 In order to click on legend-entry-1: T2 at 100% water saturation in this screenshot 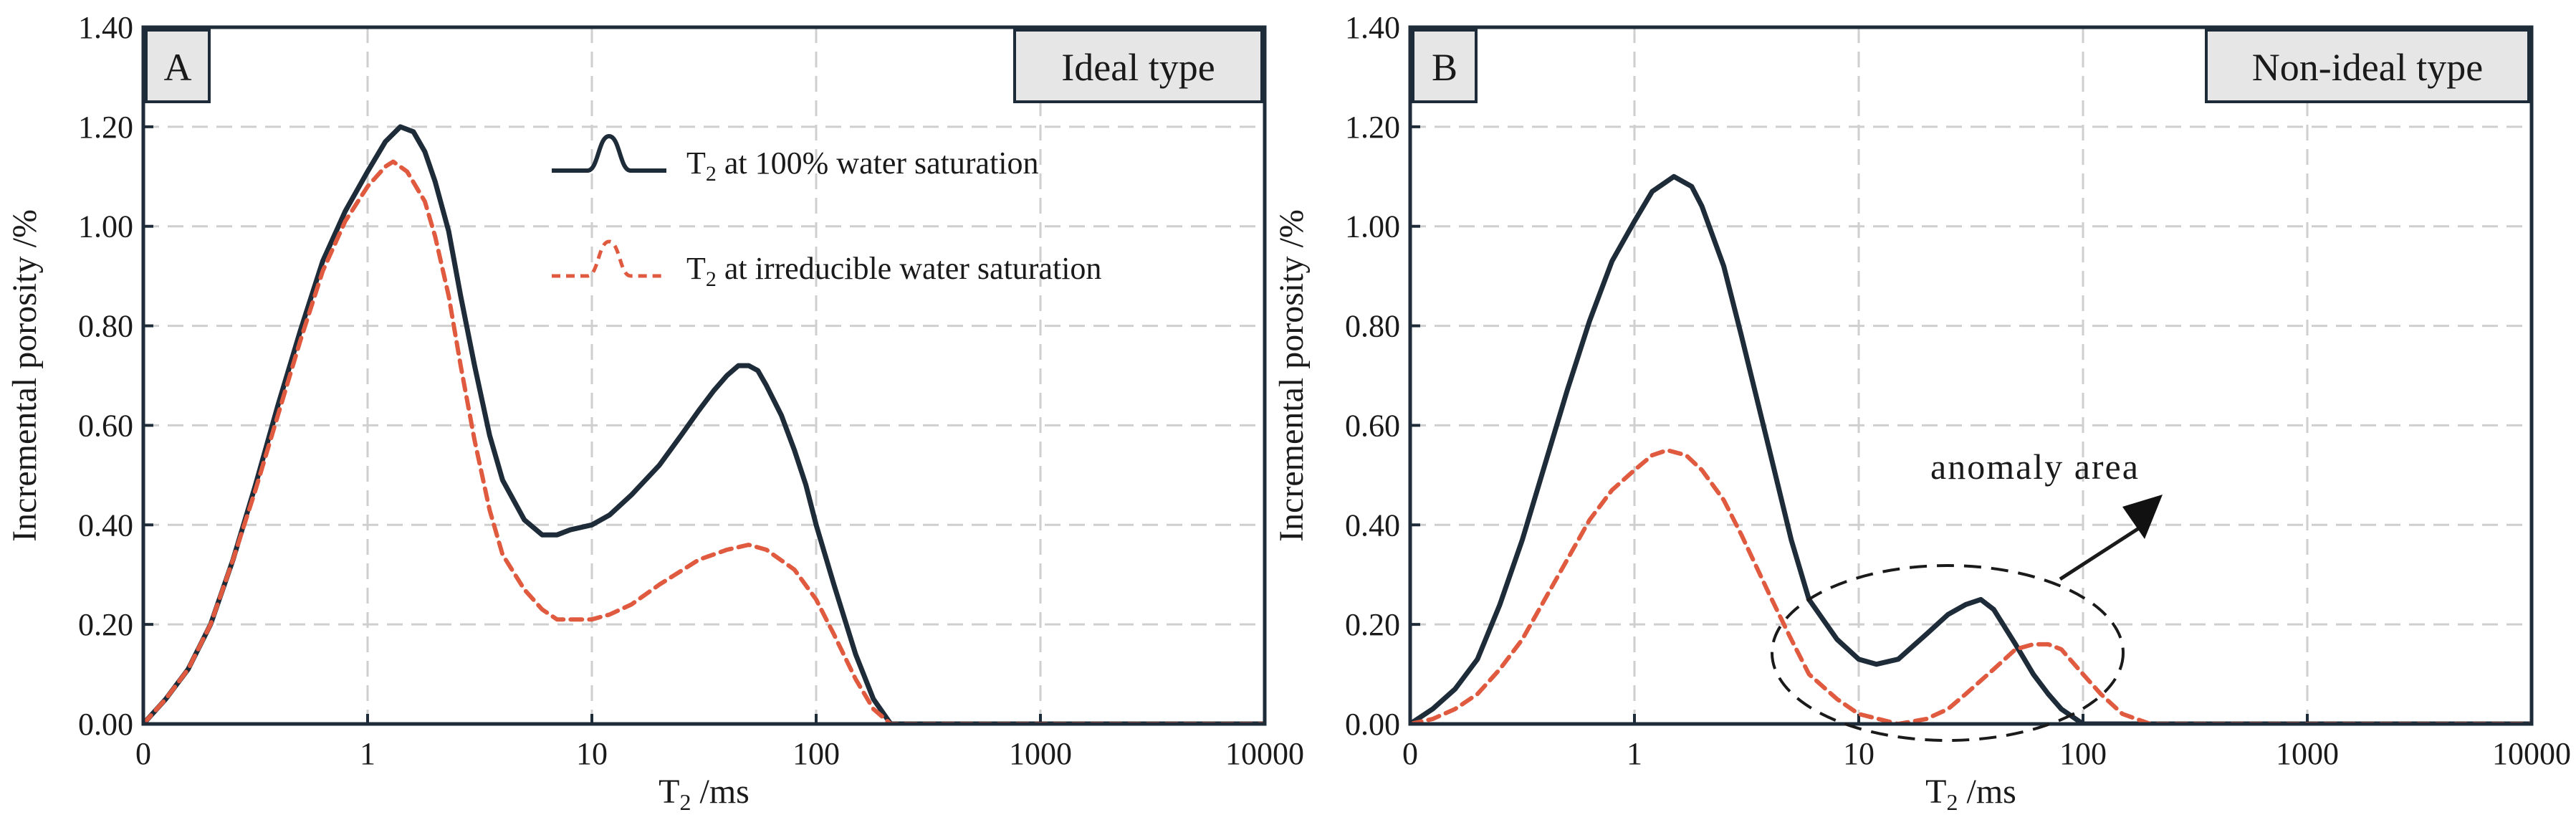, I will do `click(863, 166)`.